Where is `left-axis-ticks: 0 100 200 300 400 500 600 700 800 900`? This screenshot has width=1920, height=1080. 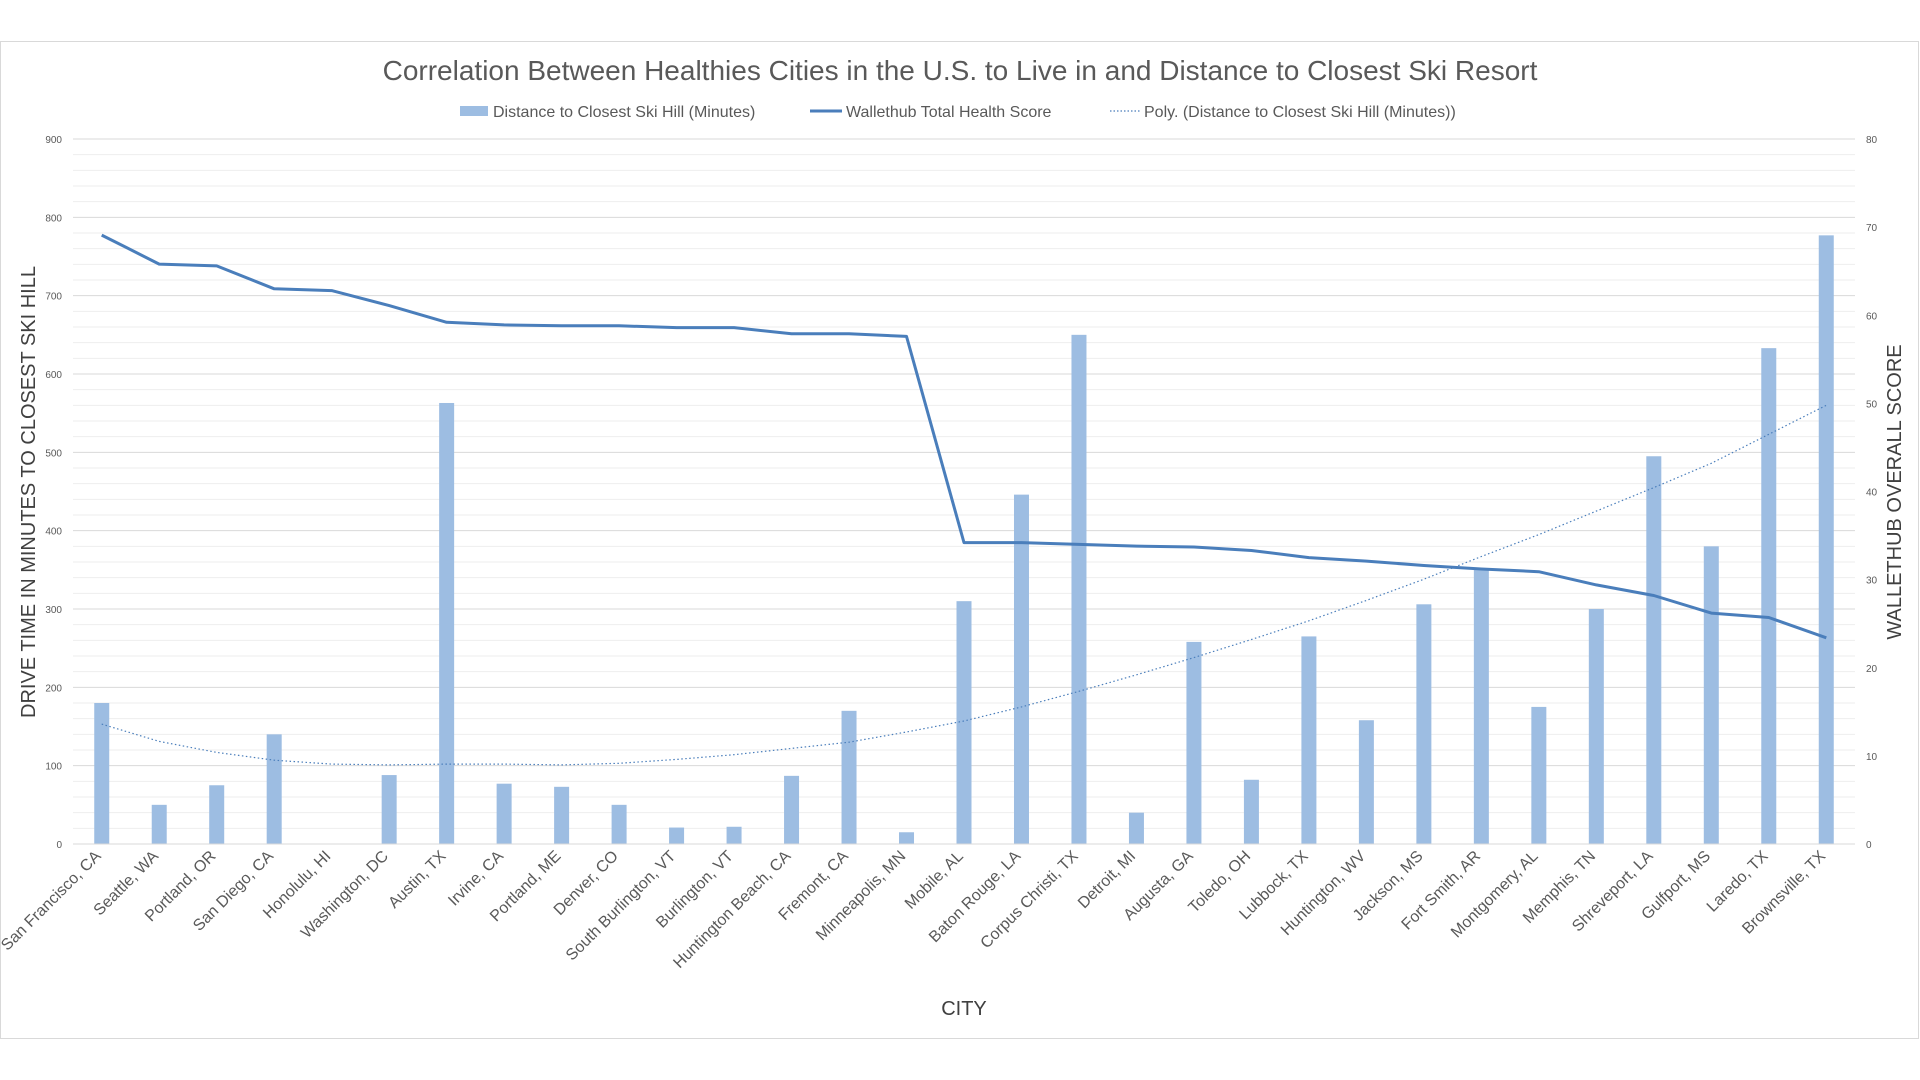
left-axis-ticks: 0 100 200 300 400 500 600 700 800 900 is located at coordinates (53, 493).